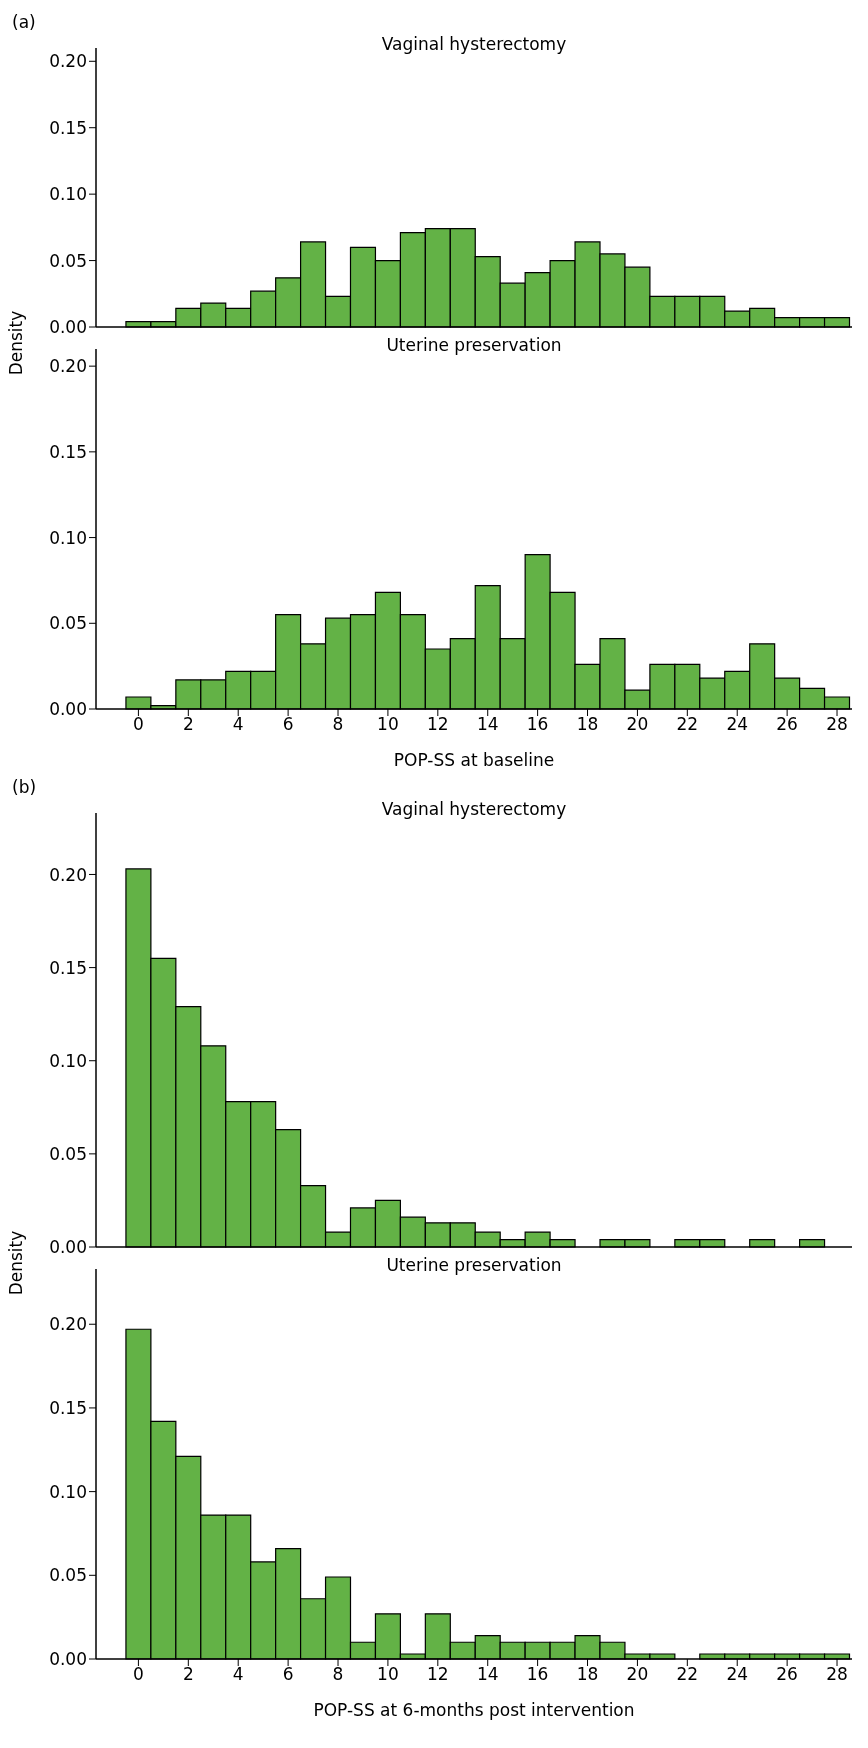 This screenshot has width=868, height=1748. What do you see at coordinates (24, 787) in the screenshot?
I see `text: (b)` at bounding box center [24, 787].